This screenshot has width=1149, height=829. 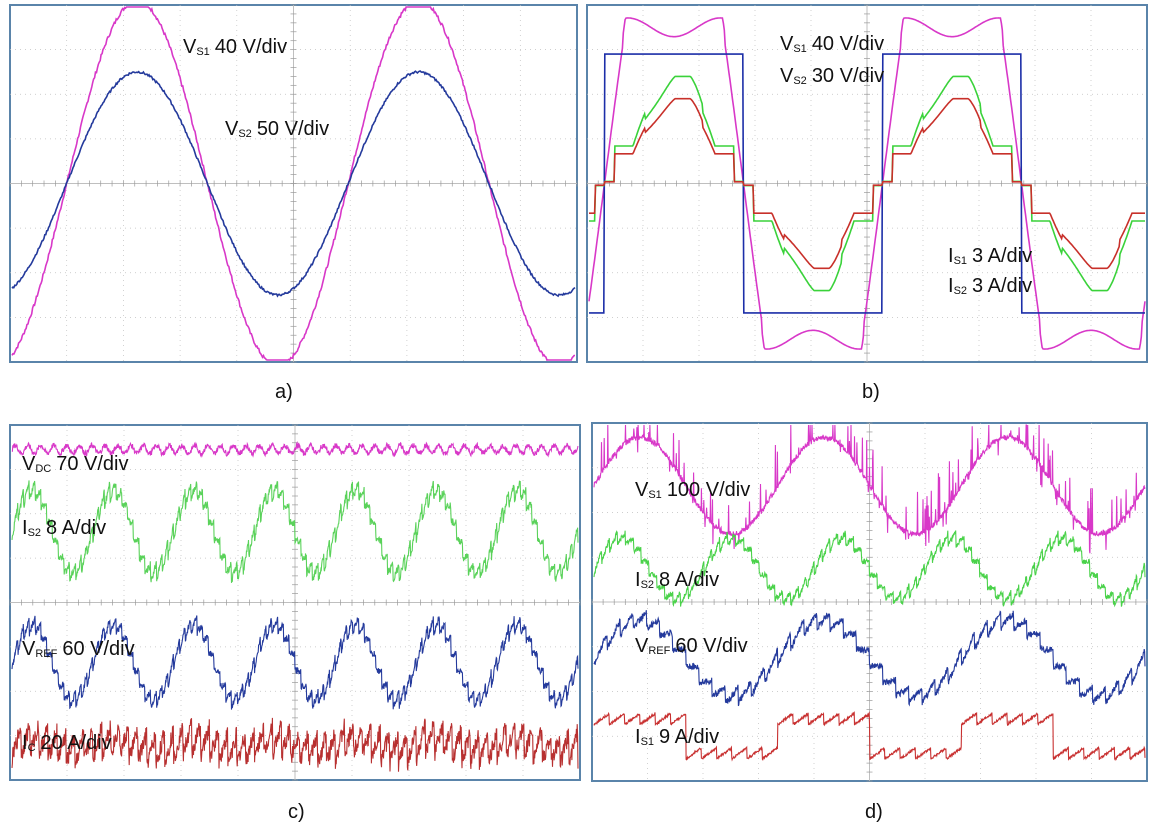 I want to click on panel-d-trace-vref, so click(x=869, y=658).